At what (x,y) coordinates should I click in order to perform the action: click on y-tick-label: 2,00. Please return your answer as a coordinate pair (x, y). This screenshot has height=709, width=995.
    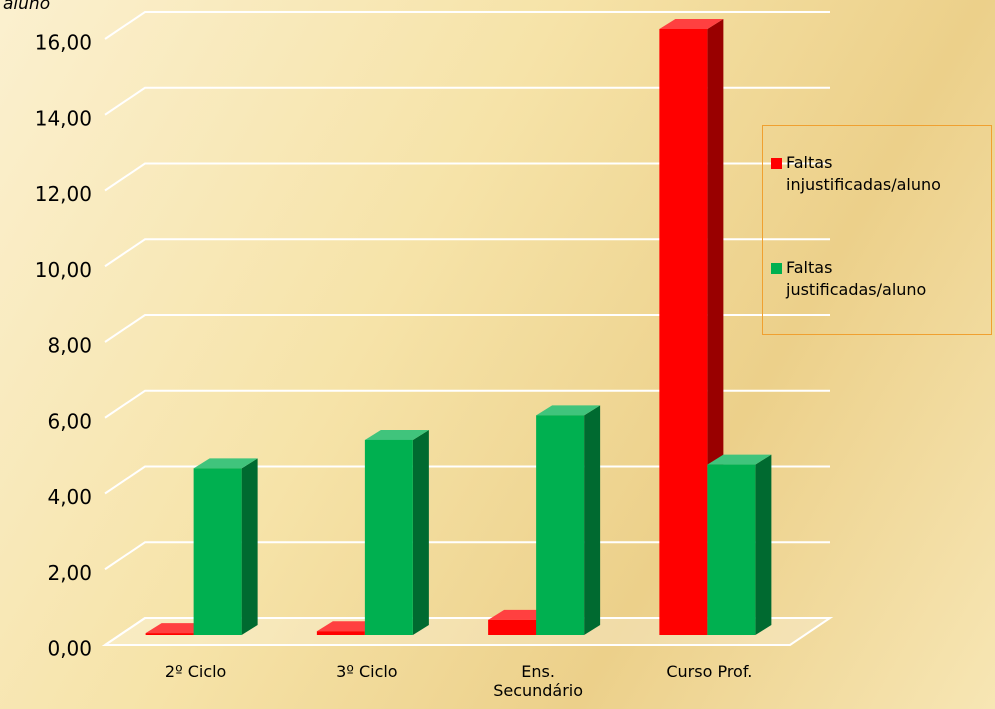
    Looking at the image, I should click on (69, 573).